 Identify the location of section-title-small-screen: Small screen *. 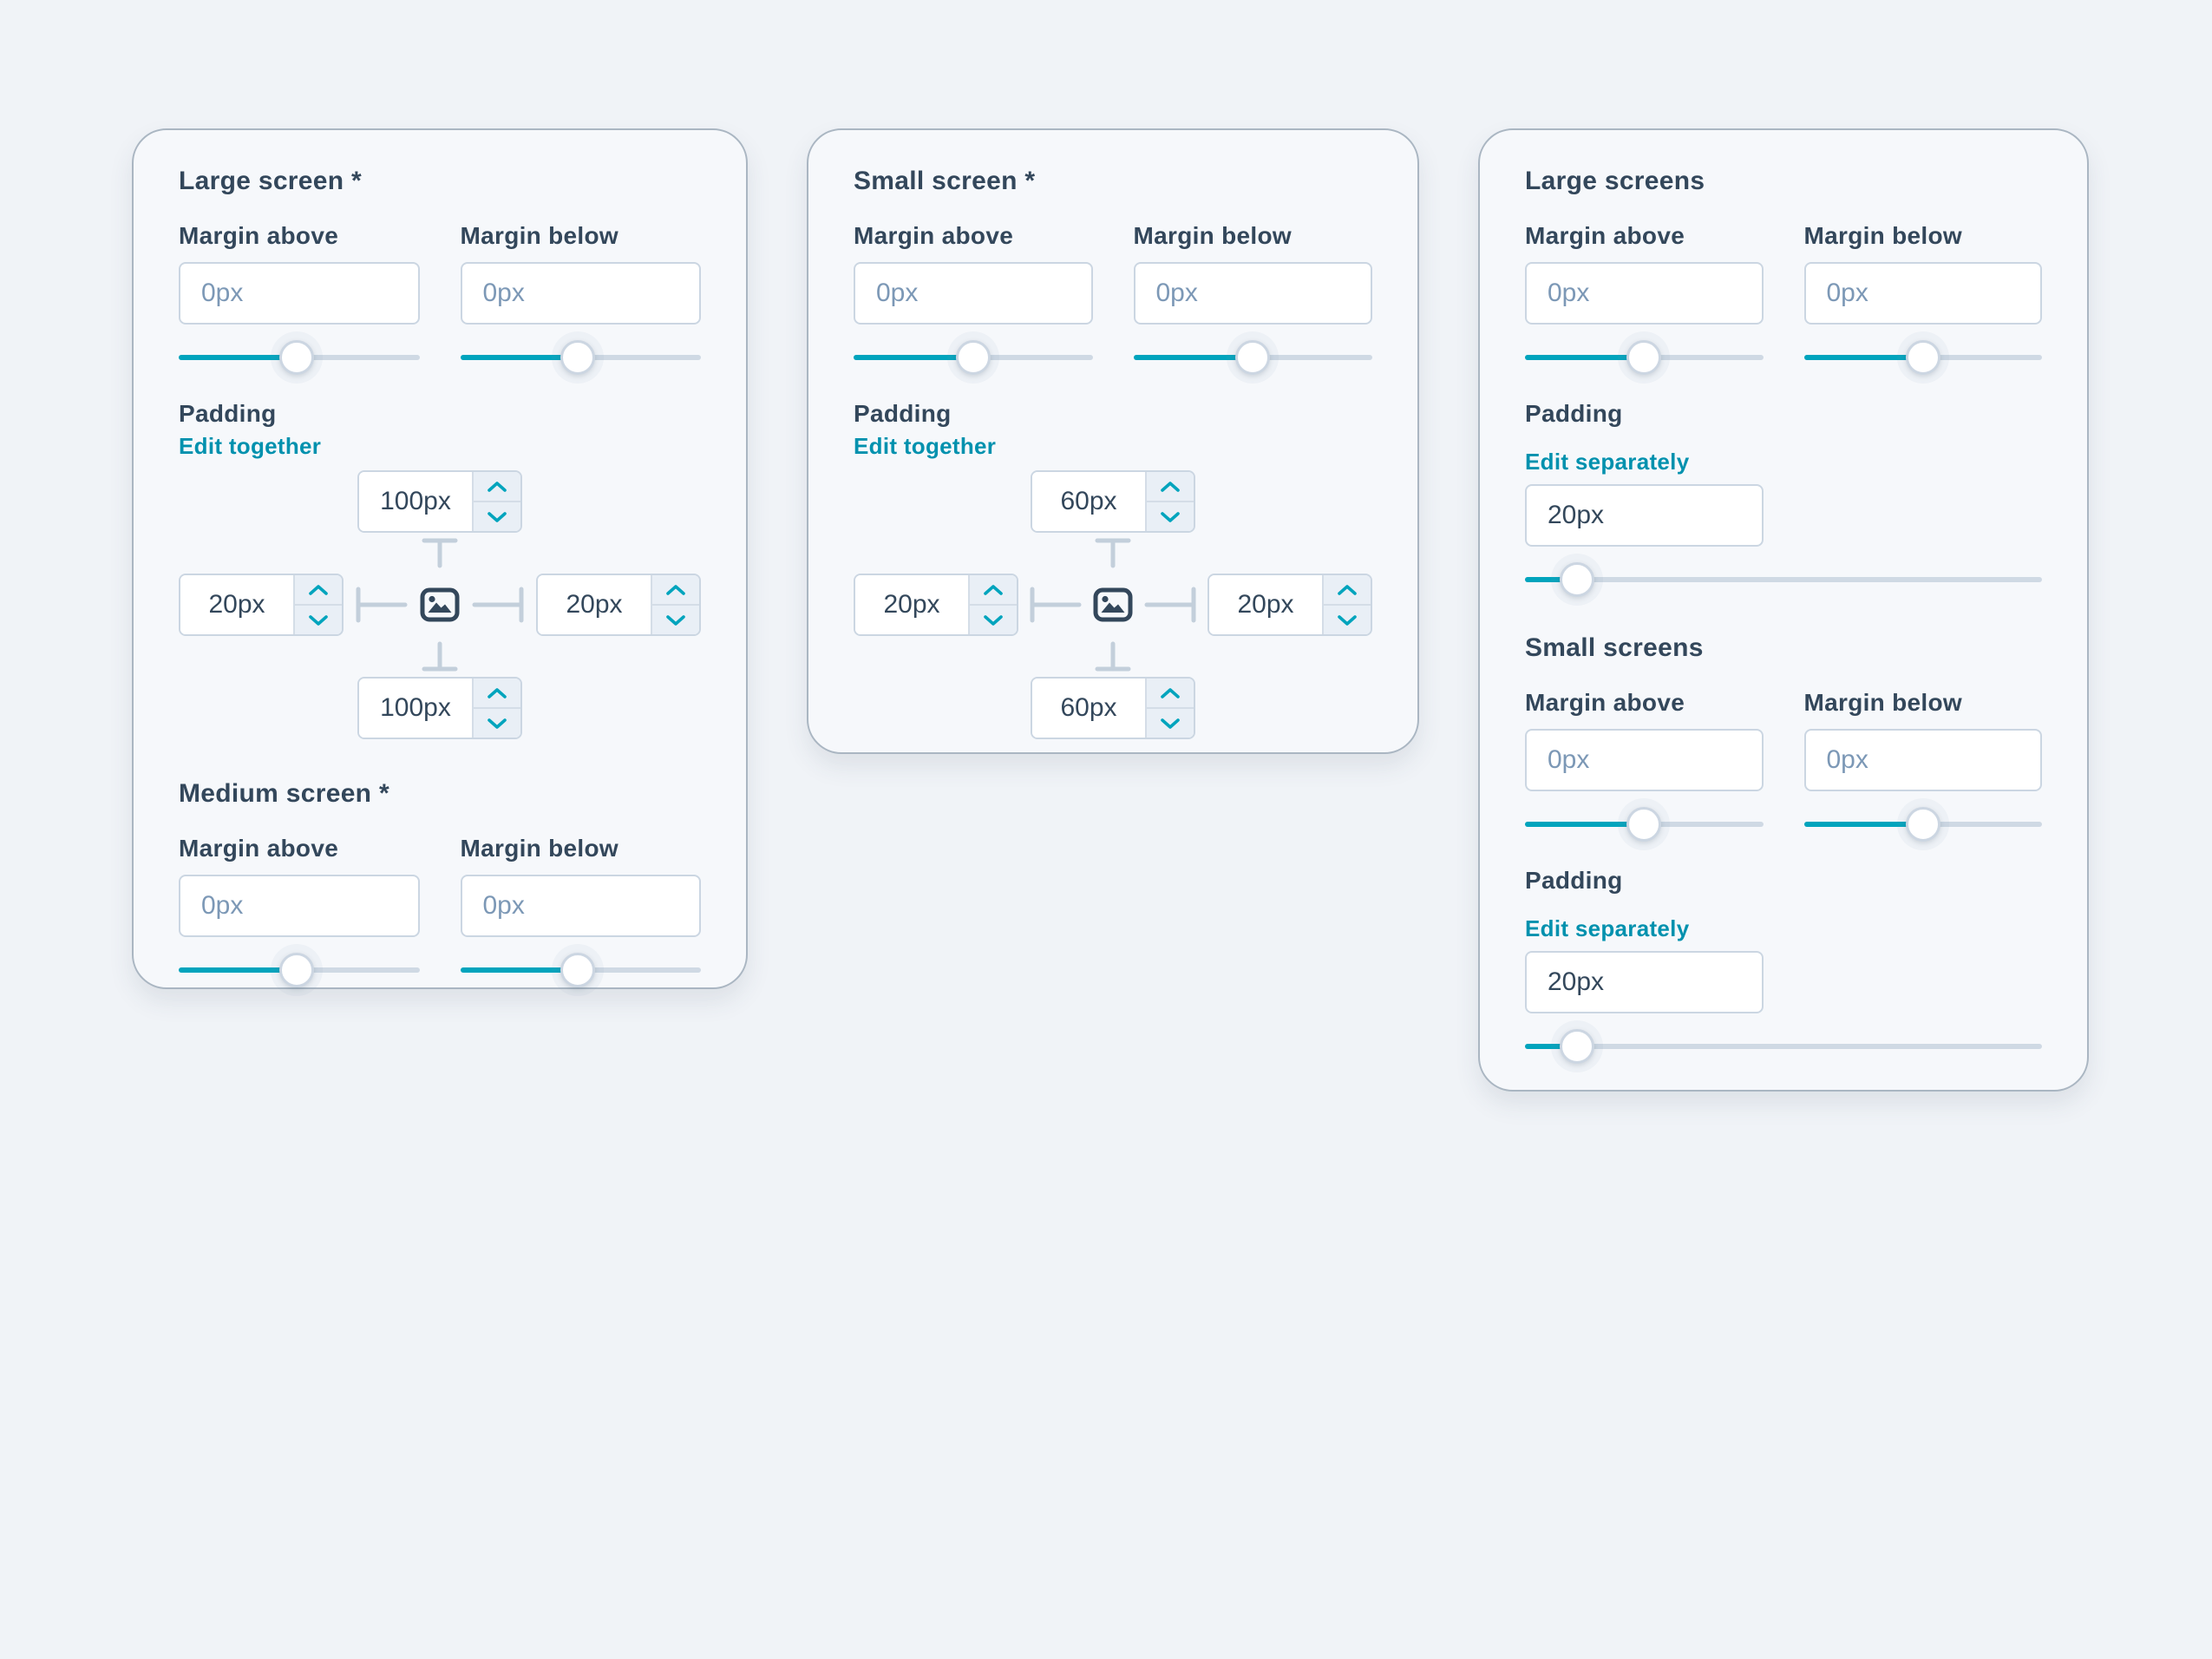
(945, 181).